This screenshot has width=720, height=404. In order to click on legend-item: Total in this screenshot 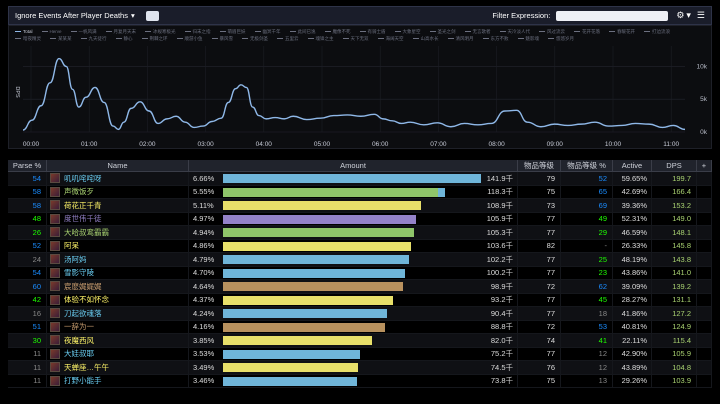, I will do `click(24, 31)`.